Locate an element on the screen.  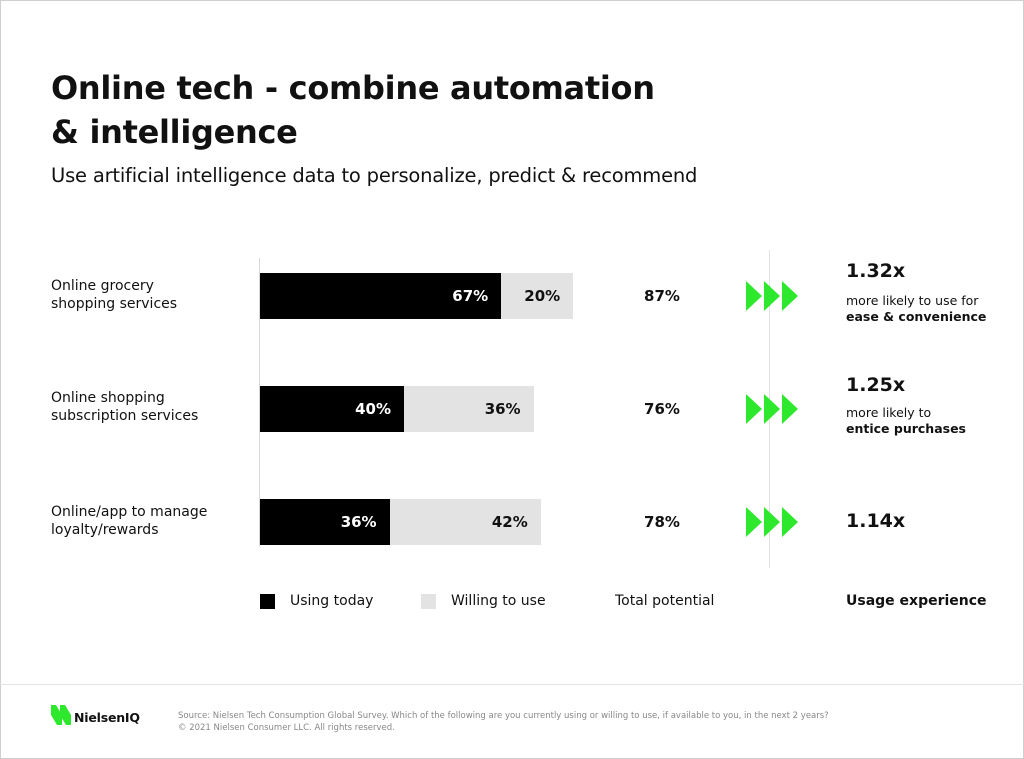
usage-multiplier: 1.14x is located at coordinates (876, 521).